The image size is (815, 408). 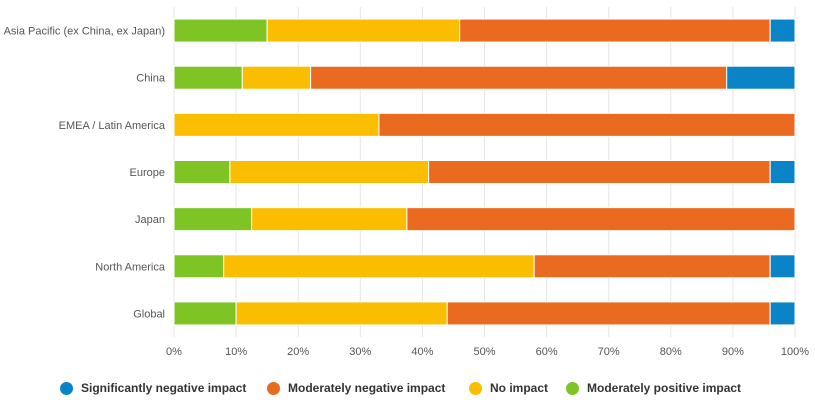 I want to click on legend-label: Moderately positive impact, so click(x=664, y=388).